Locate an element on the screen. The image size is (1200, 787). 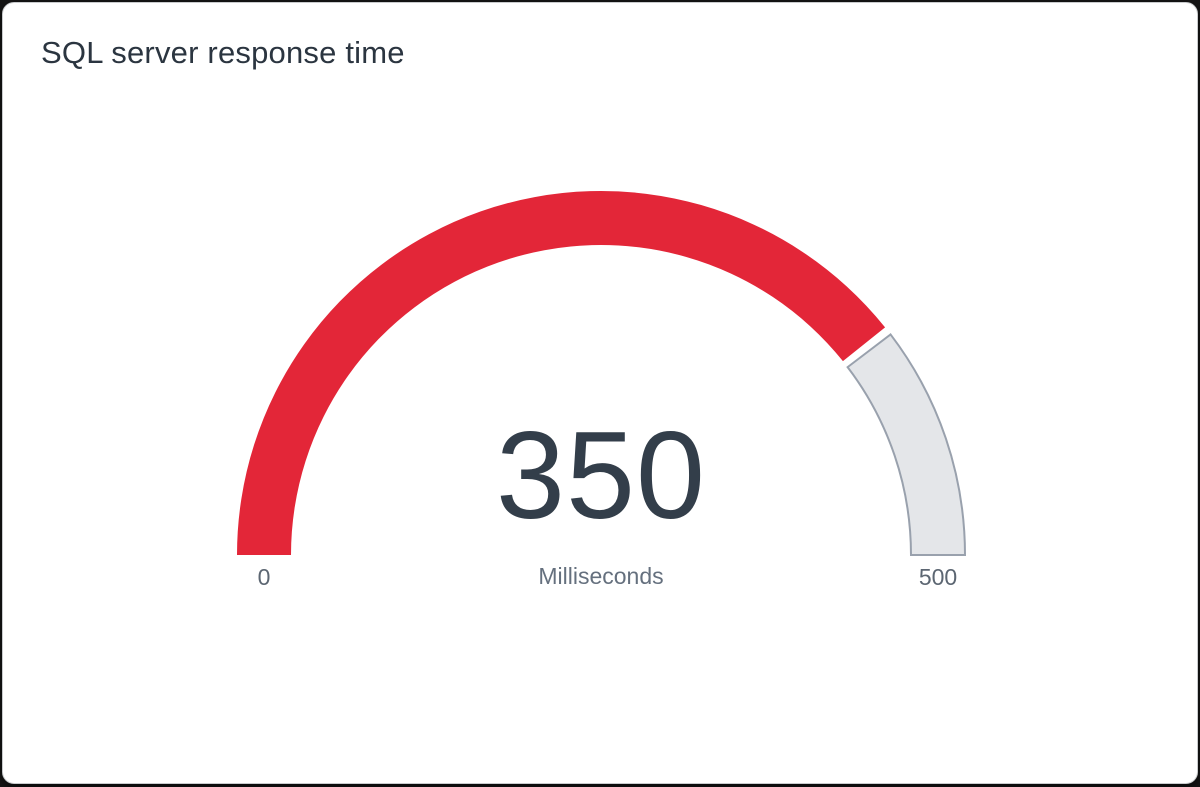
gauge-min-label: 0 is located at coordinates (264, 577).